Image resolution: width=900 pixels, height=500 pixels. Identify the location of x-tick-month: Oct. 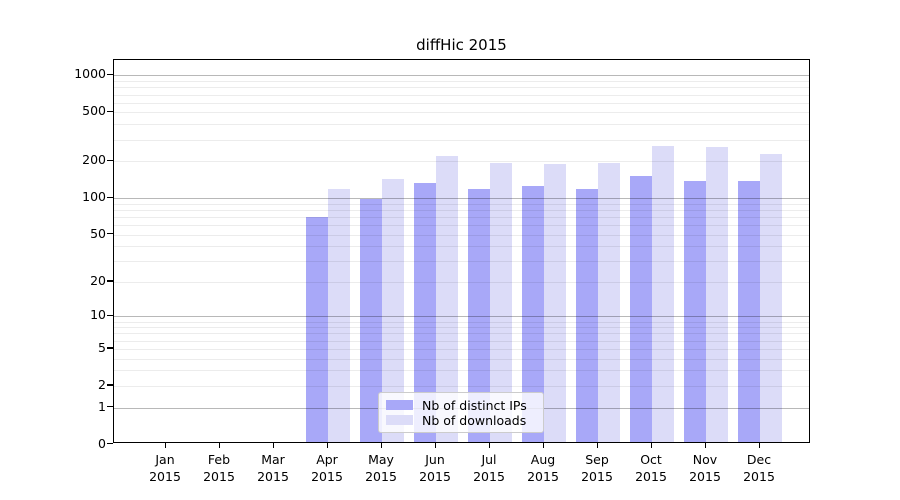
(651, 459).